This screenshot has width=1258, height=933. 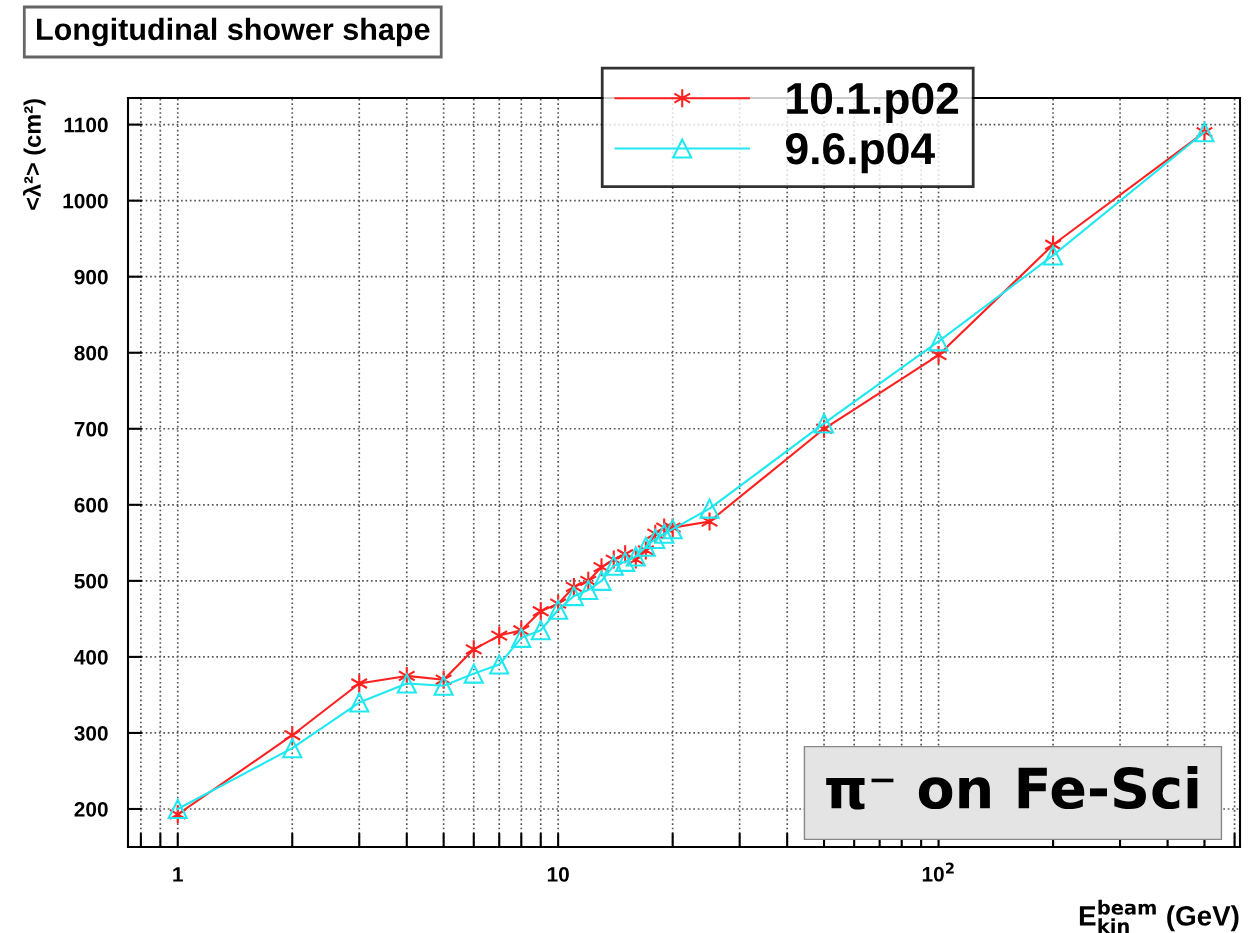 I want to click on y-tick-label: 1100, so click(x=86, y=125).